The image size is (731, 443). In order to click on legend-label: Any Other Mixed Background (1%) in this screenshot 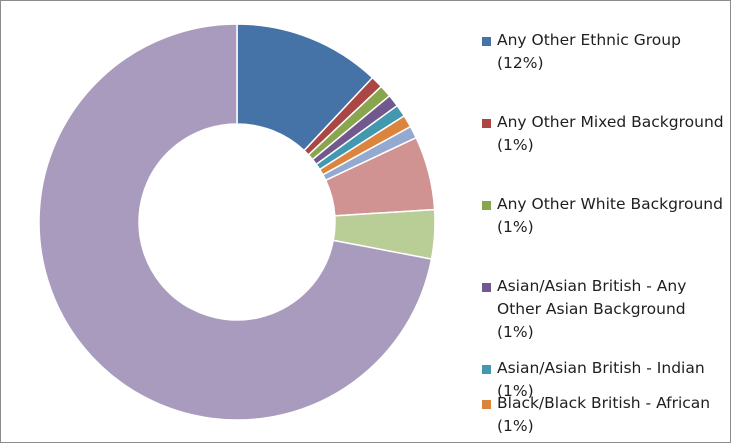, I will do `click(610, 133)`.